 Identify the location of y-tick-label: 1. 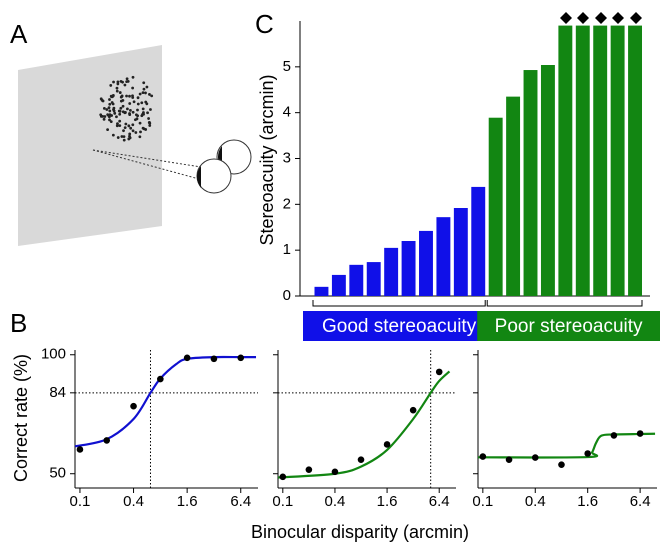
(287, 249).